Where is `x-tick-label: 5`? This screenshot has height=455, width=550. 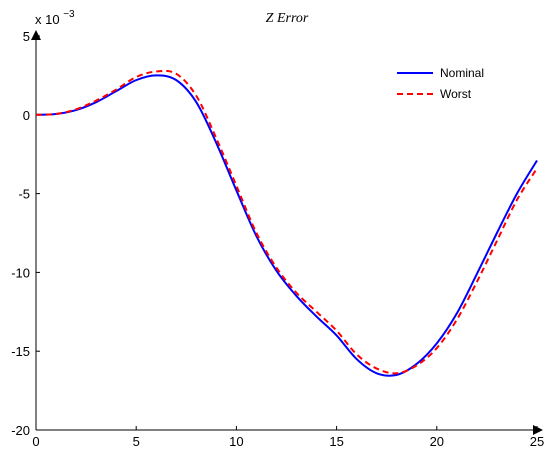 x-tick-label: 5 is located at coordinates (136, 441).